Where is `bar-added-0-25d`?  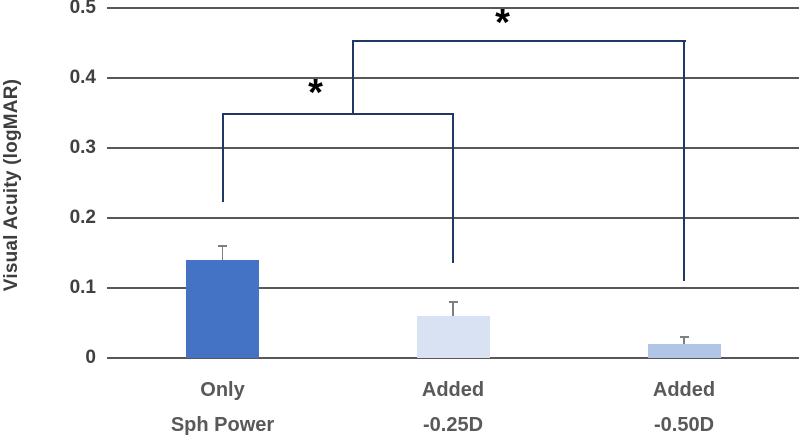 bar-added-0-25d is located at coordinates (453, 337).